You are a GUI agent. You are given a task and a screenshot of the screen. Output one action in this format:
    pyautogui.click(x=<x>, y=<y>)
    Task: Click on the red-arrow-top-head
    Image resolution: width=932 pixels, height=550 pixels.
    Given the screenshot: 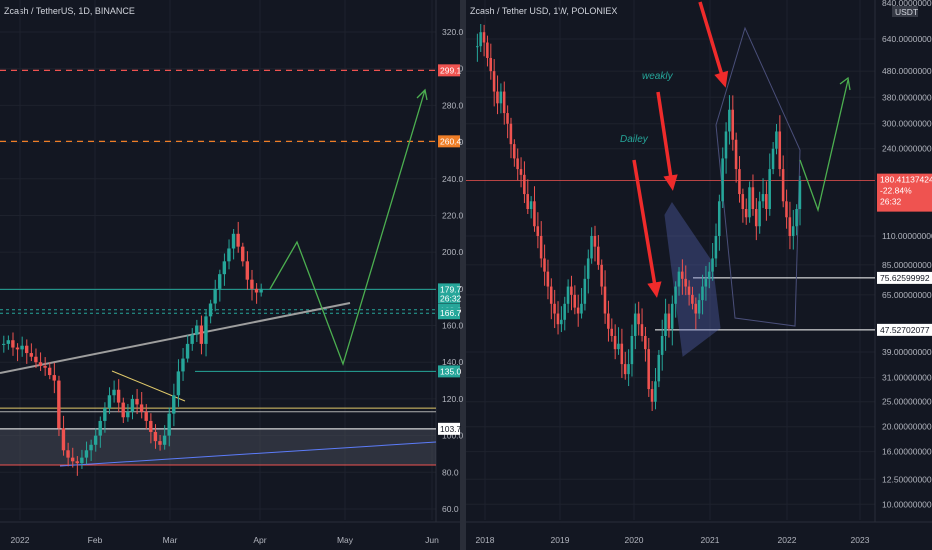 What is the action you would take?
    pyautogui.click(x=721, y=79)
    